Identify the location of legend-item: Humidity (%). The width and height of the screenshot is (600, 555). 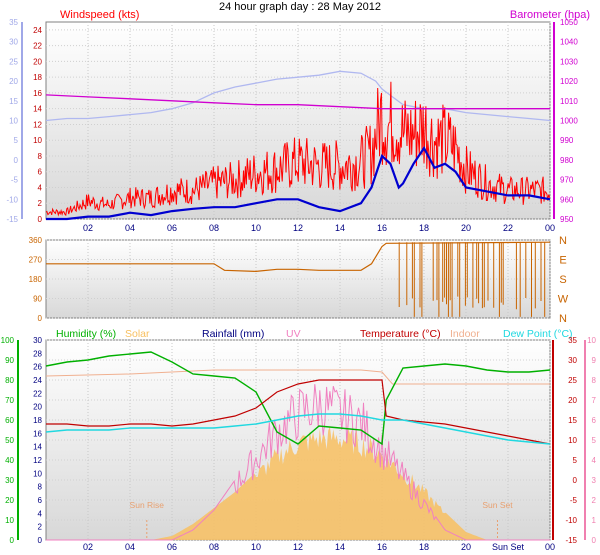
(86, 334).